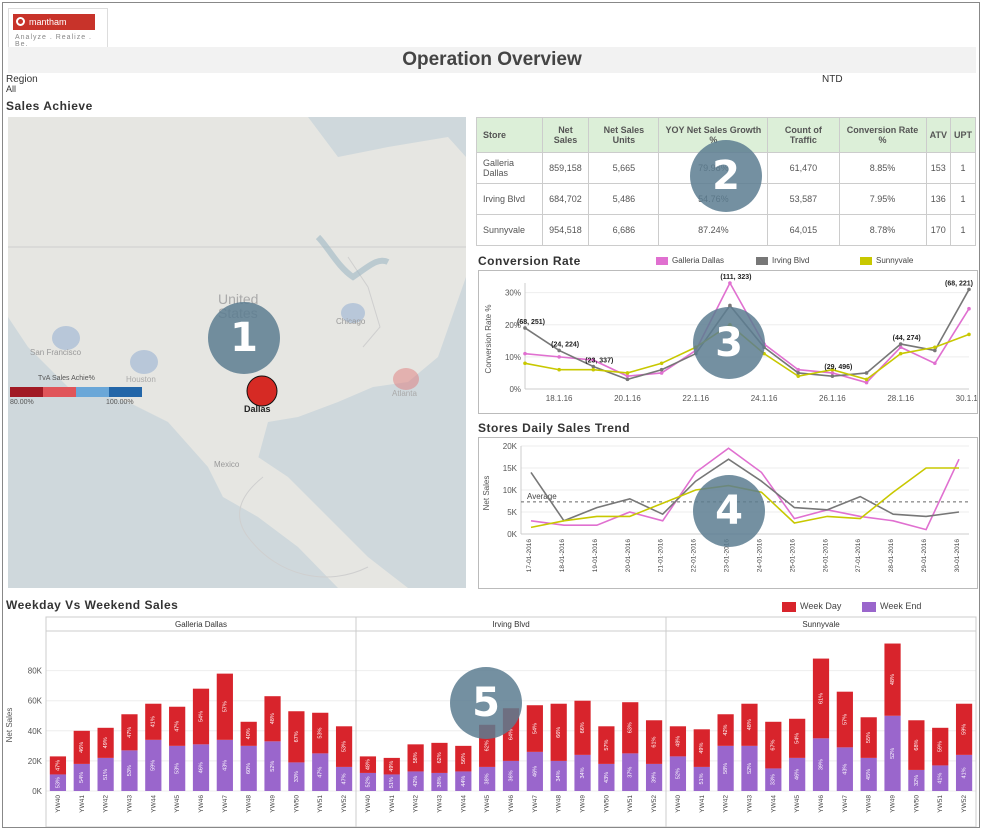 Image resolution: width=984 pixels, height=832 pixels. Describe the element at coordinates (782, 260) in the screenshot. I see `legend-irving-blvd: Irving Blvd` at that location.